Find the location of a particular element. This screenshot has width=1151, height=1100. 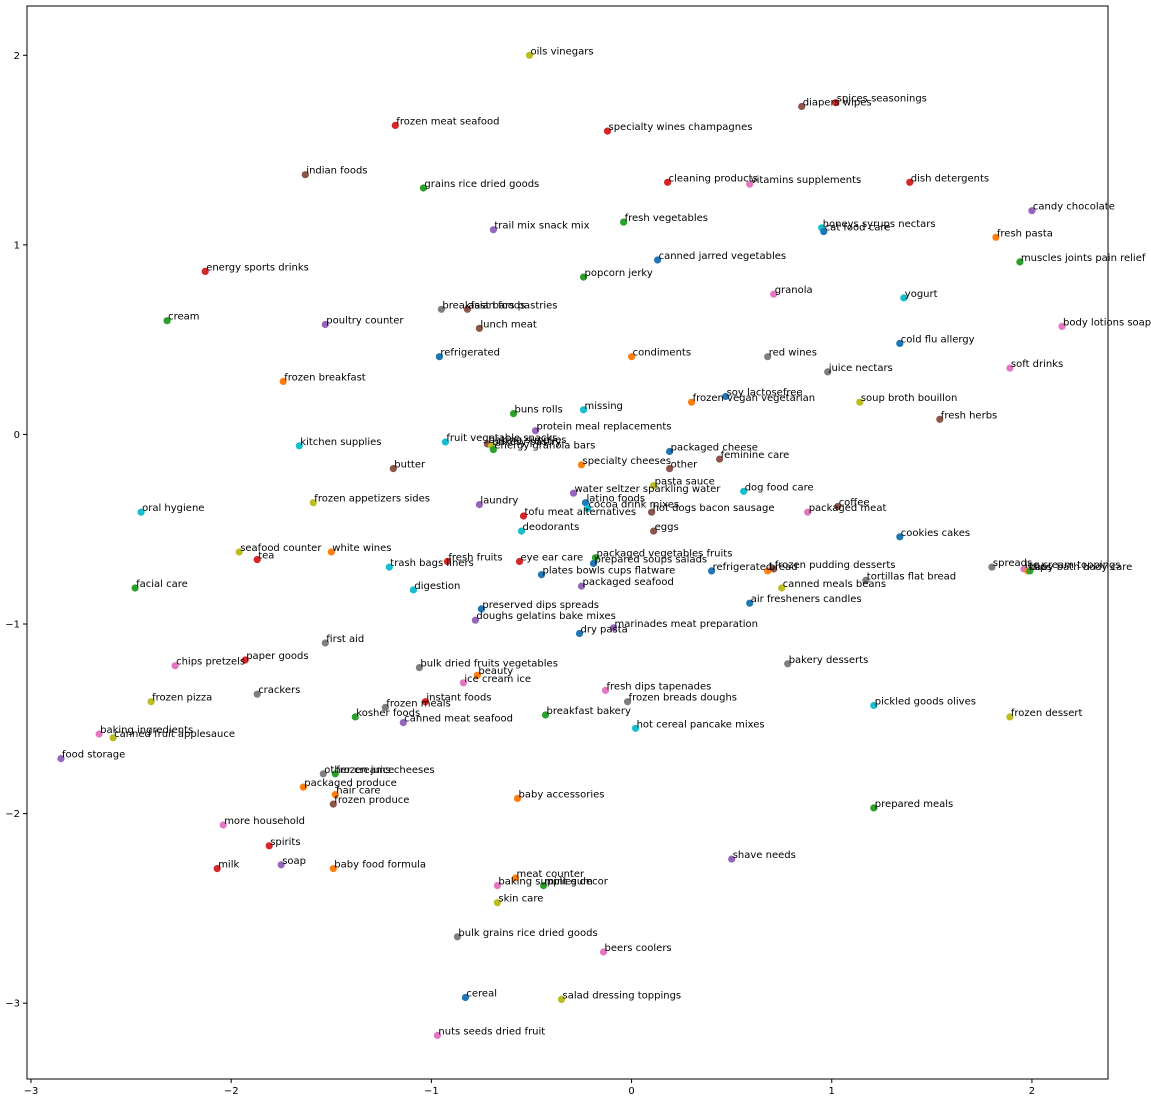

point-label: honeys syrups nectars is located at coordinates (879, 224).